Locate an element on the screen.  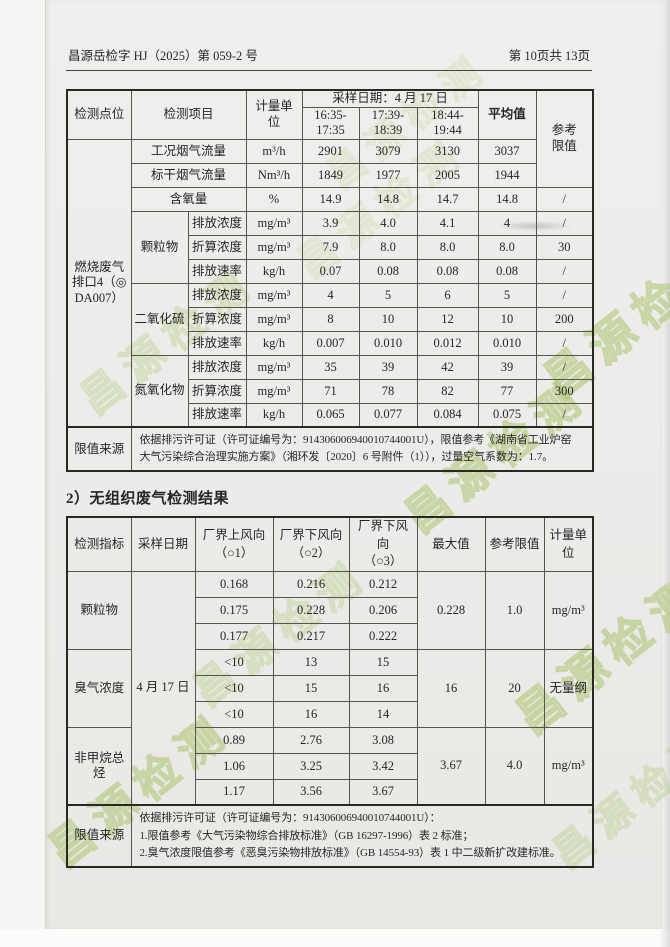
limit-cell: 1.0 is located at coordinates (514, 610).